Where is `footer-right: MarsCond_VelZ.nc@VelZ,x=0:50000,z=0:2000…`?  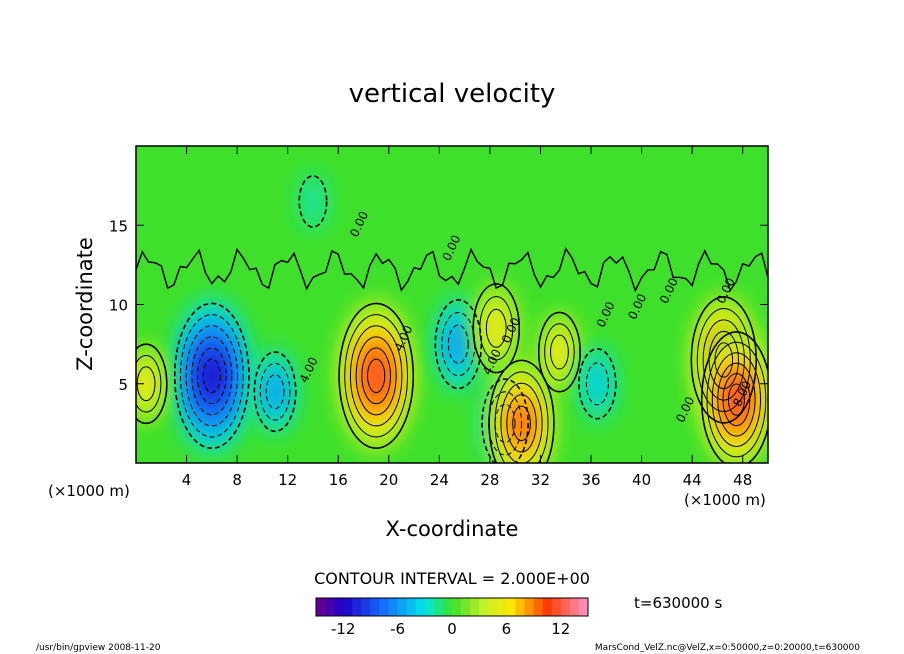
footer-right: MarsCond_VelZ.nc@VelZ,x=0:50000,z=0:2000… is located at coordinates (727, 648).